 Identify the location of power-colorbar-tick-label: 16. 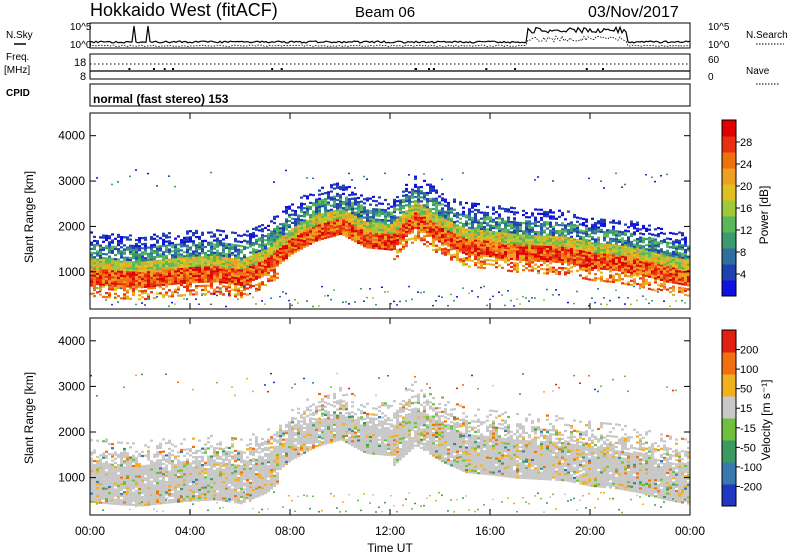
(746, 209).